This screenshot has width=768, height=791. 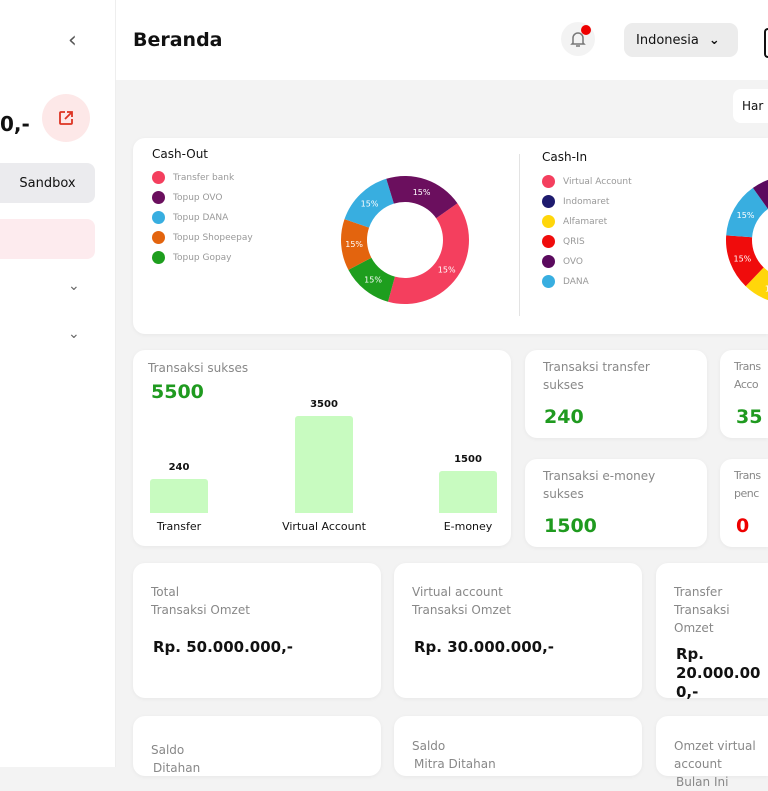 I want to click on omzet-value: Rp. 30.000.000,-, so click(x=484, y=647).